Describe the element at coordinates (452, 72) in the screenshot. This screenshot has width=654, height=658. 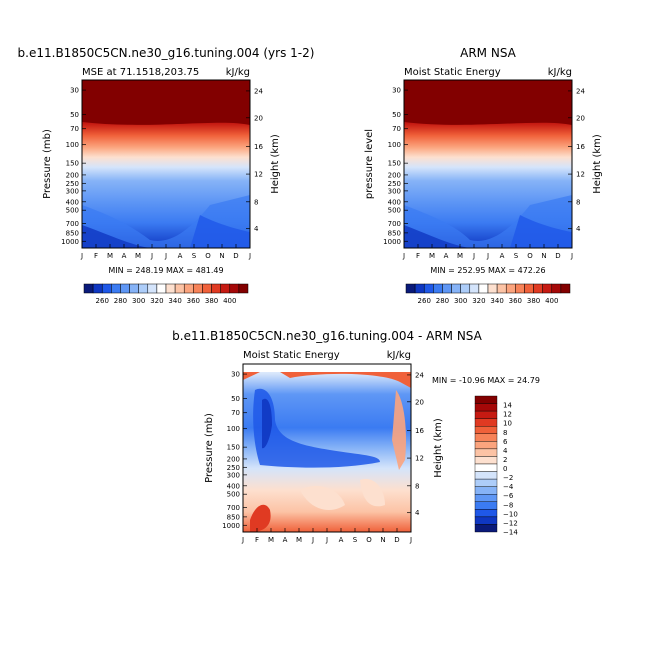
I see `field-label: Moist Static Energy` at that location.